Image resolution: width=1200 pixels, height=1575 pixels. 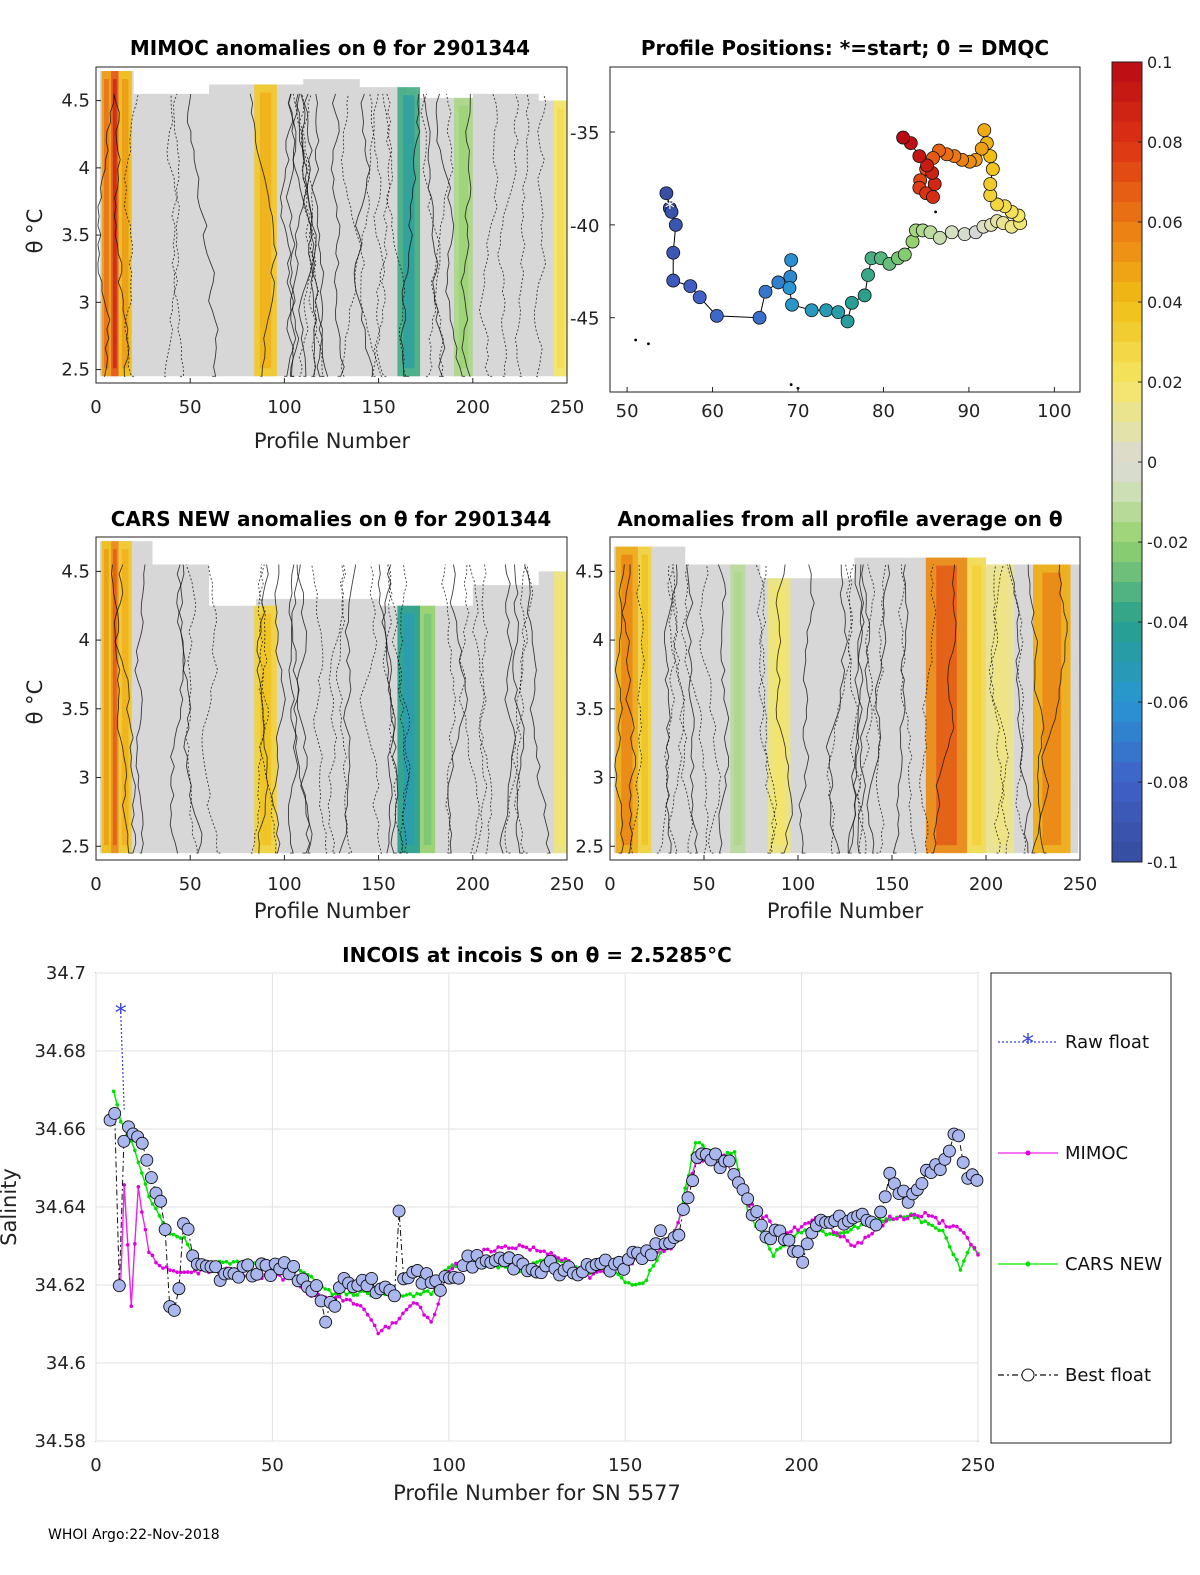 What do you see at coordinates (1081, 1208) in the screenshot?
I see `legend-box` at bounding box center [1081, 1208].